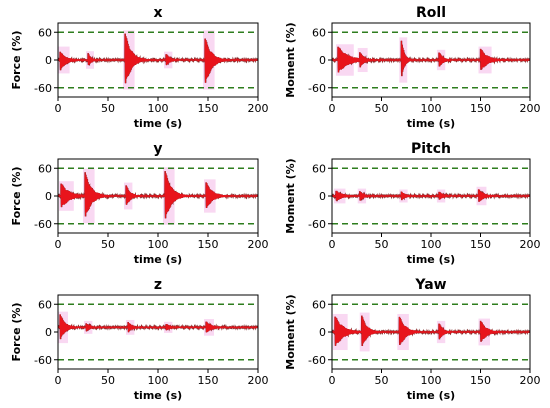 Image resolution: width=550 pixels, height=408 pixels. What do you see at coordinates (157, 13) in the screenshot?
I see `subplot-title: x` at bounding box center [157, 13].